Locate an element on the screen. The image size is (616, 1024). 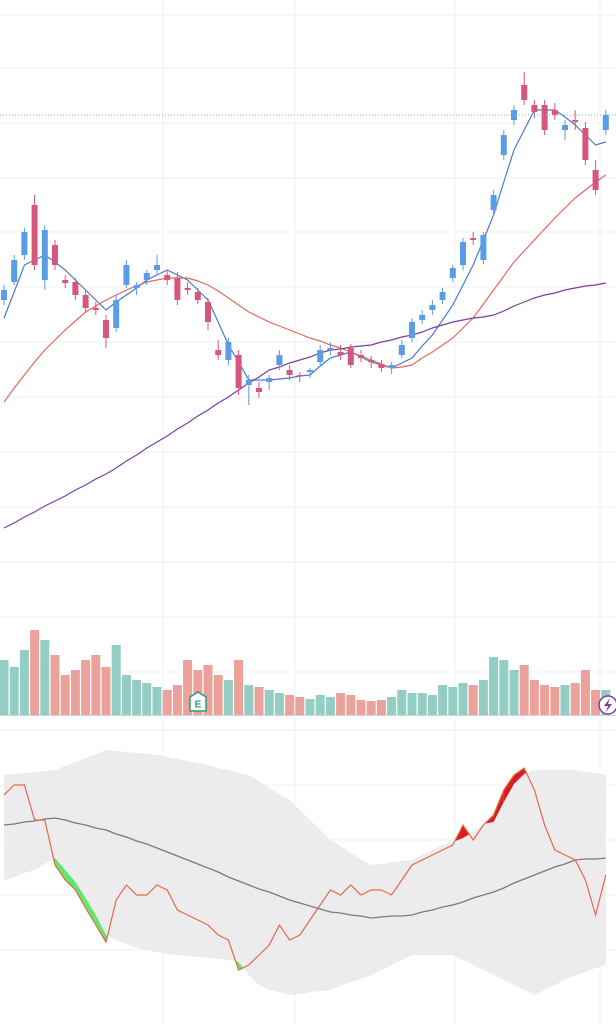
lightning-icon is located at coordinates (607, 705).